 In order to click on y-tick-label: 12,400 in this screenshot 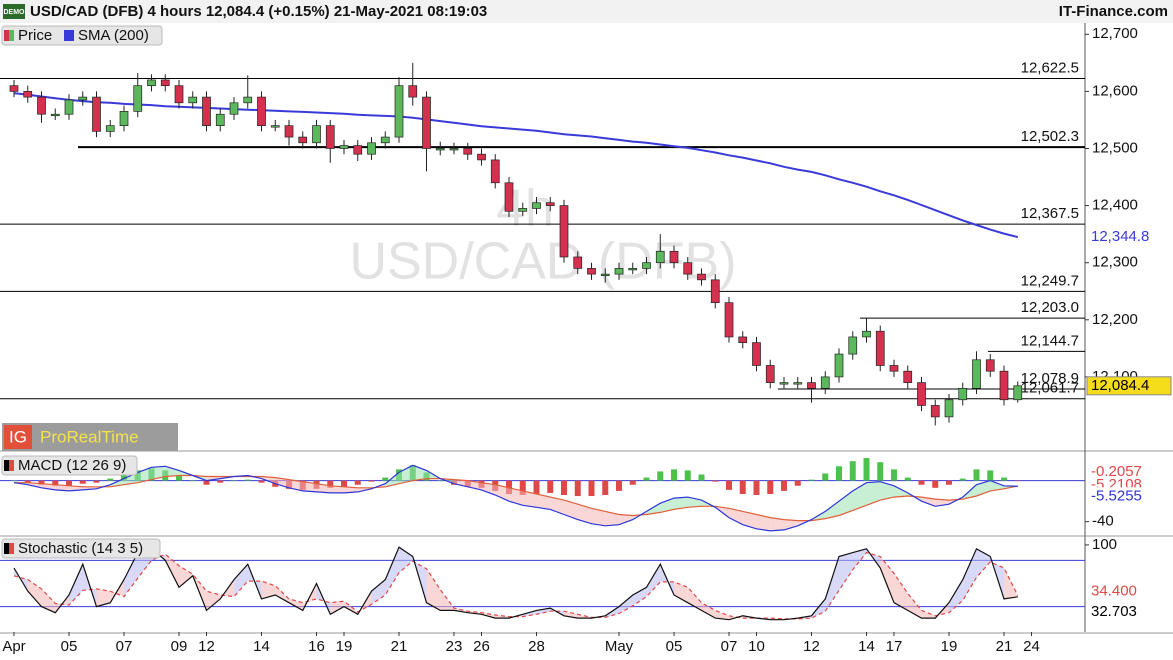, I will do `click(1115, 205)`.